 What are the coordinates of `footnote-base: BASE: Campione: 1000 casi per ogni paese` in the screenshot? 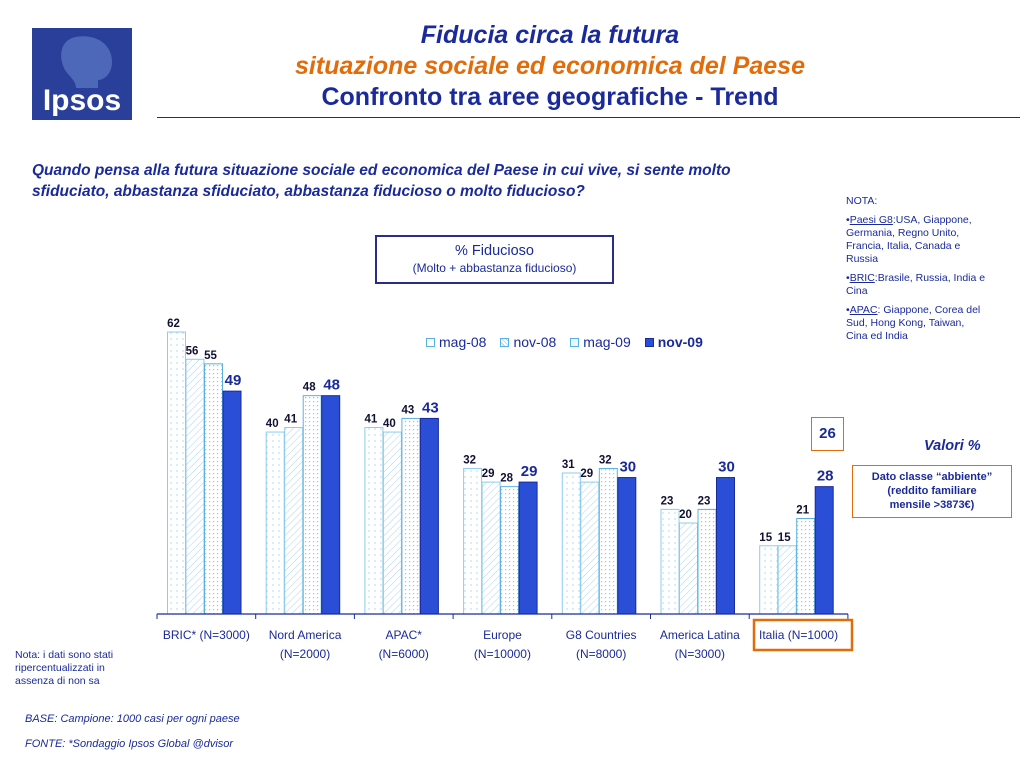 It's located at (132, 719).